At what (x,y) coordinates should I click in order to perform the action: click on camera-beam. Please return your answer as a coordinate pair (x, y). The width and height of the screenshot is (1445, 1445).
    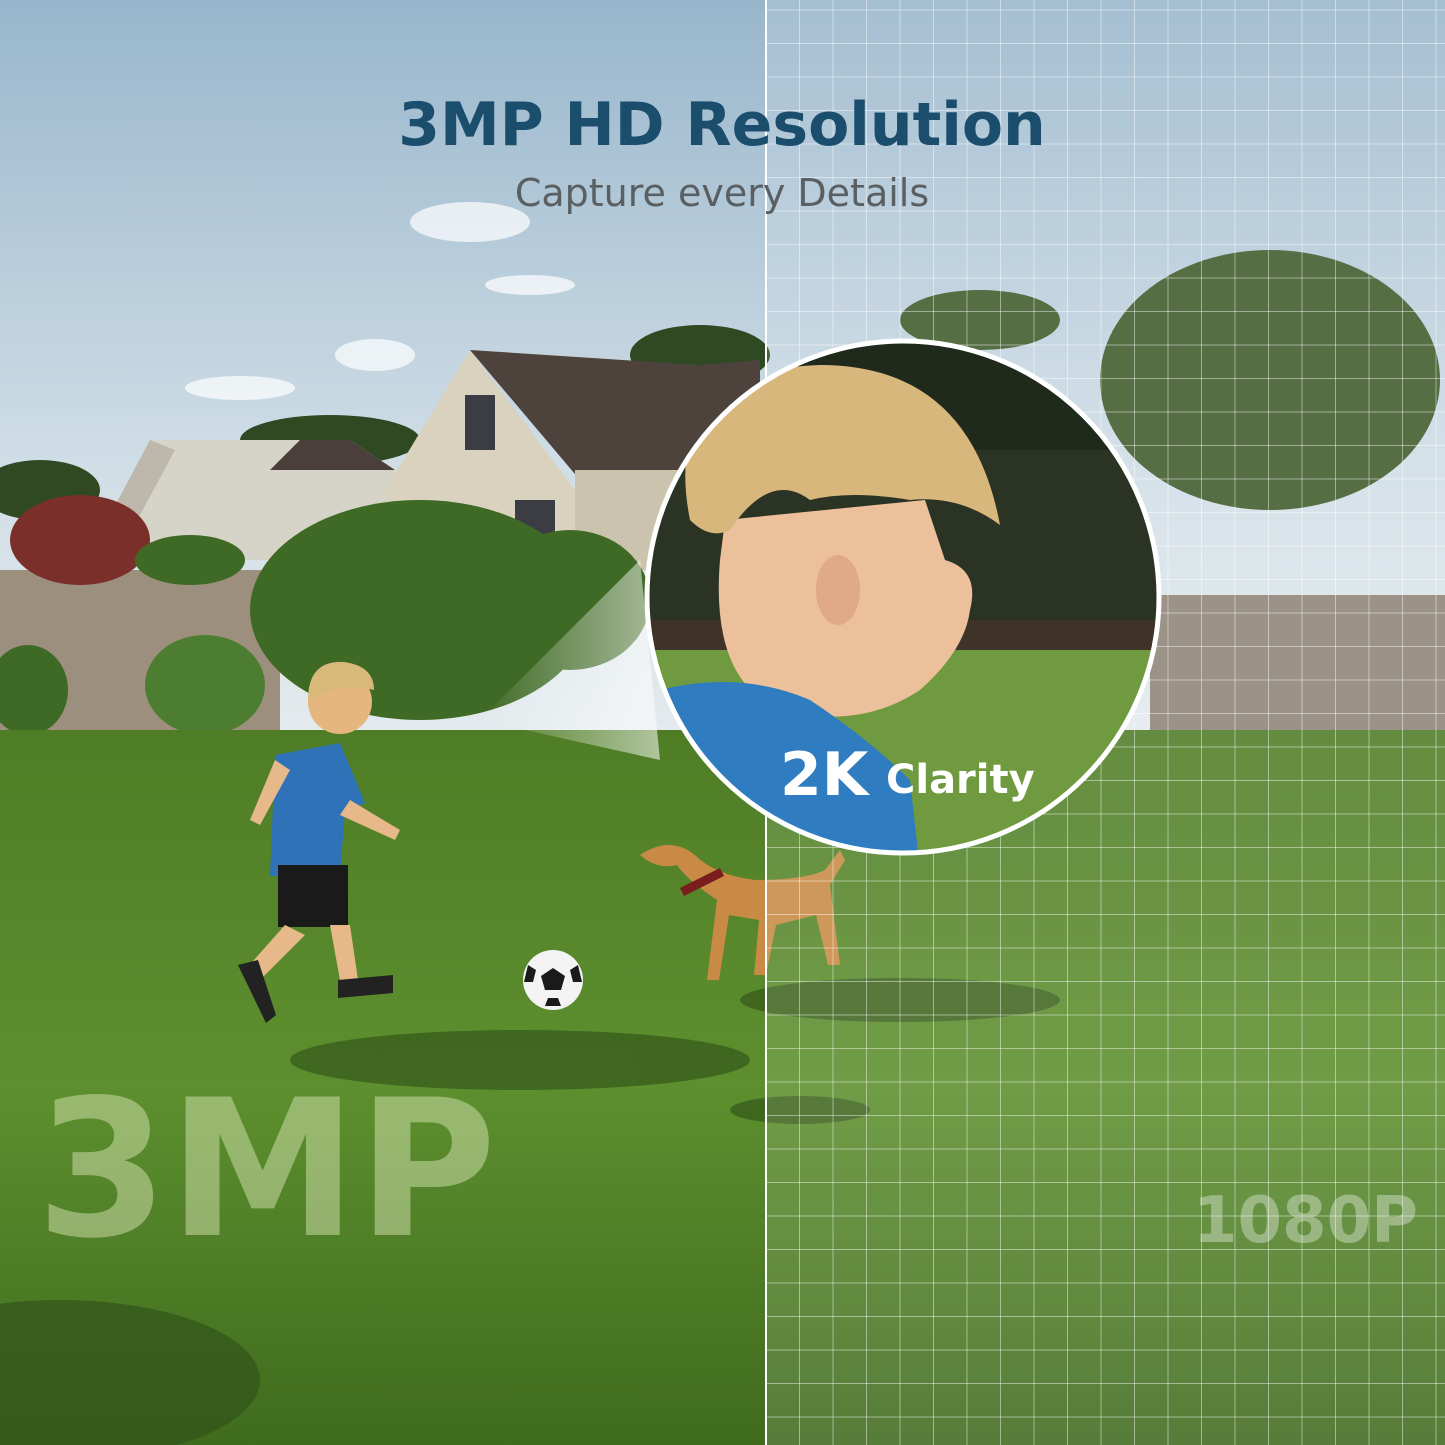
    Looking at the image, I should click on (570, 660).